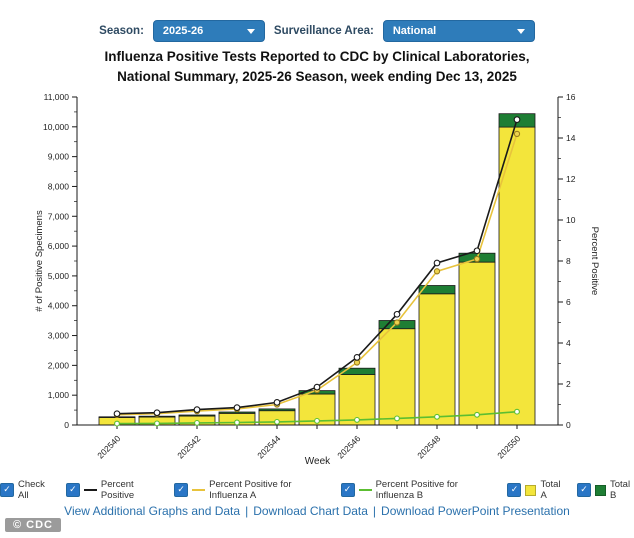 The image size is (634, 538). Describe the element at coordinates (59, 157) in the screenshot. I see `svg-text: 9,000` at that location.